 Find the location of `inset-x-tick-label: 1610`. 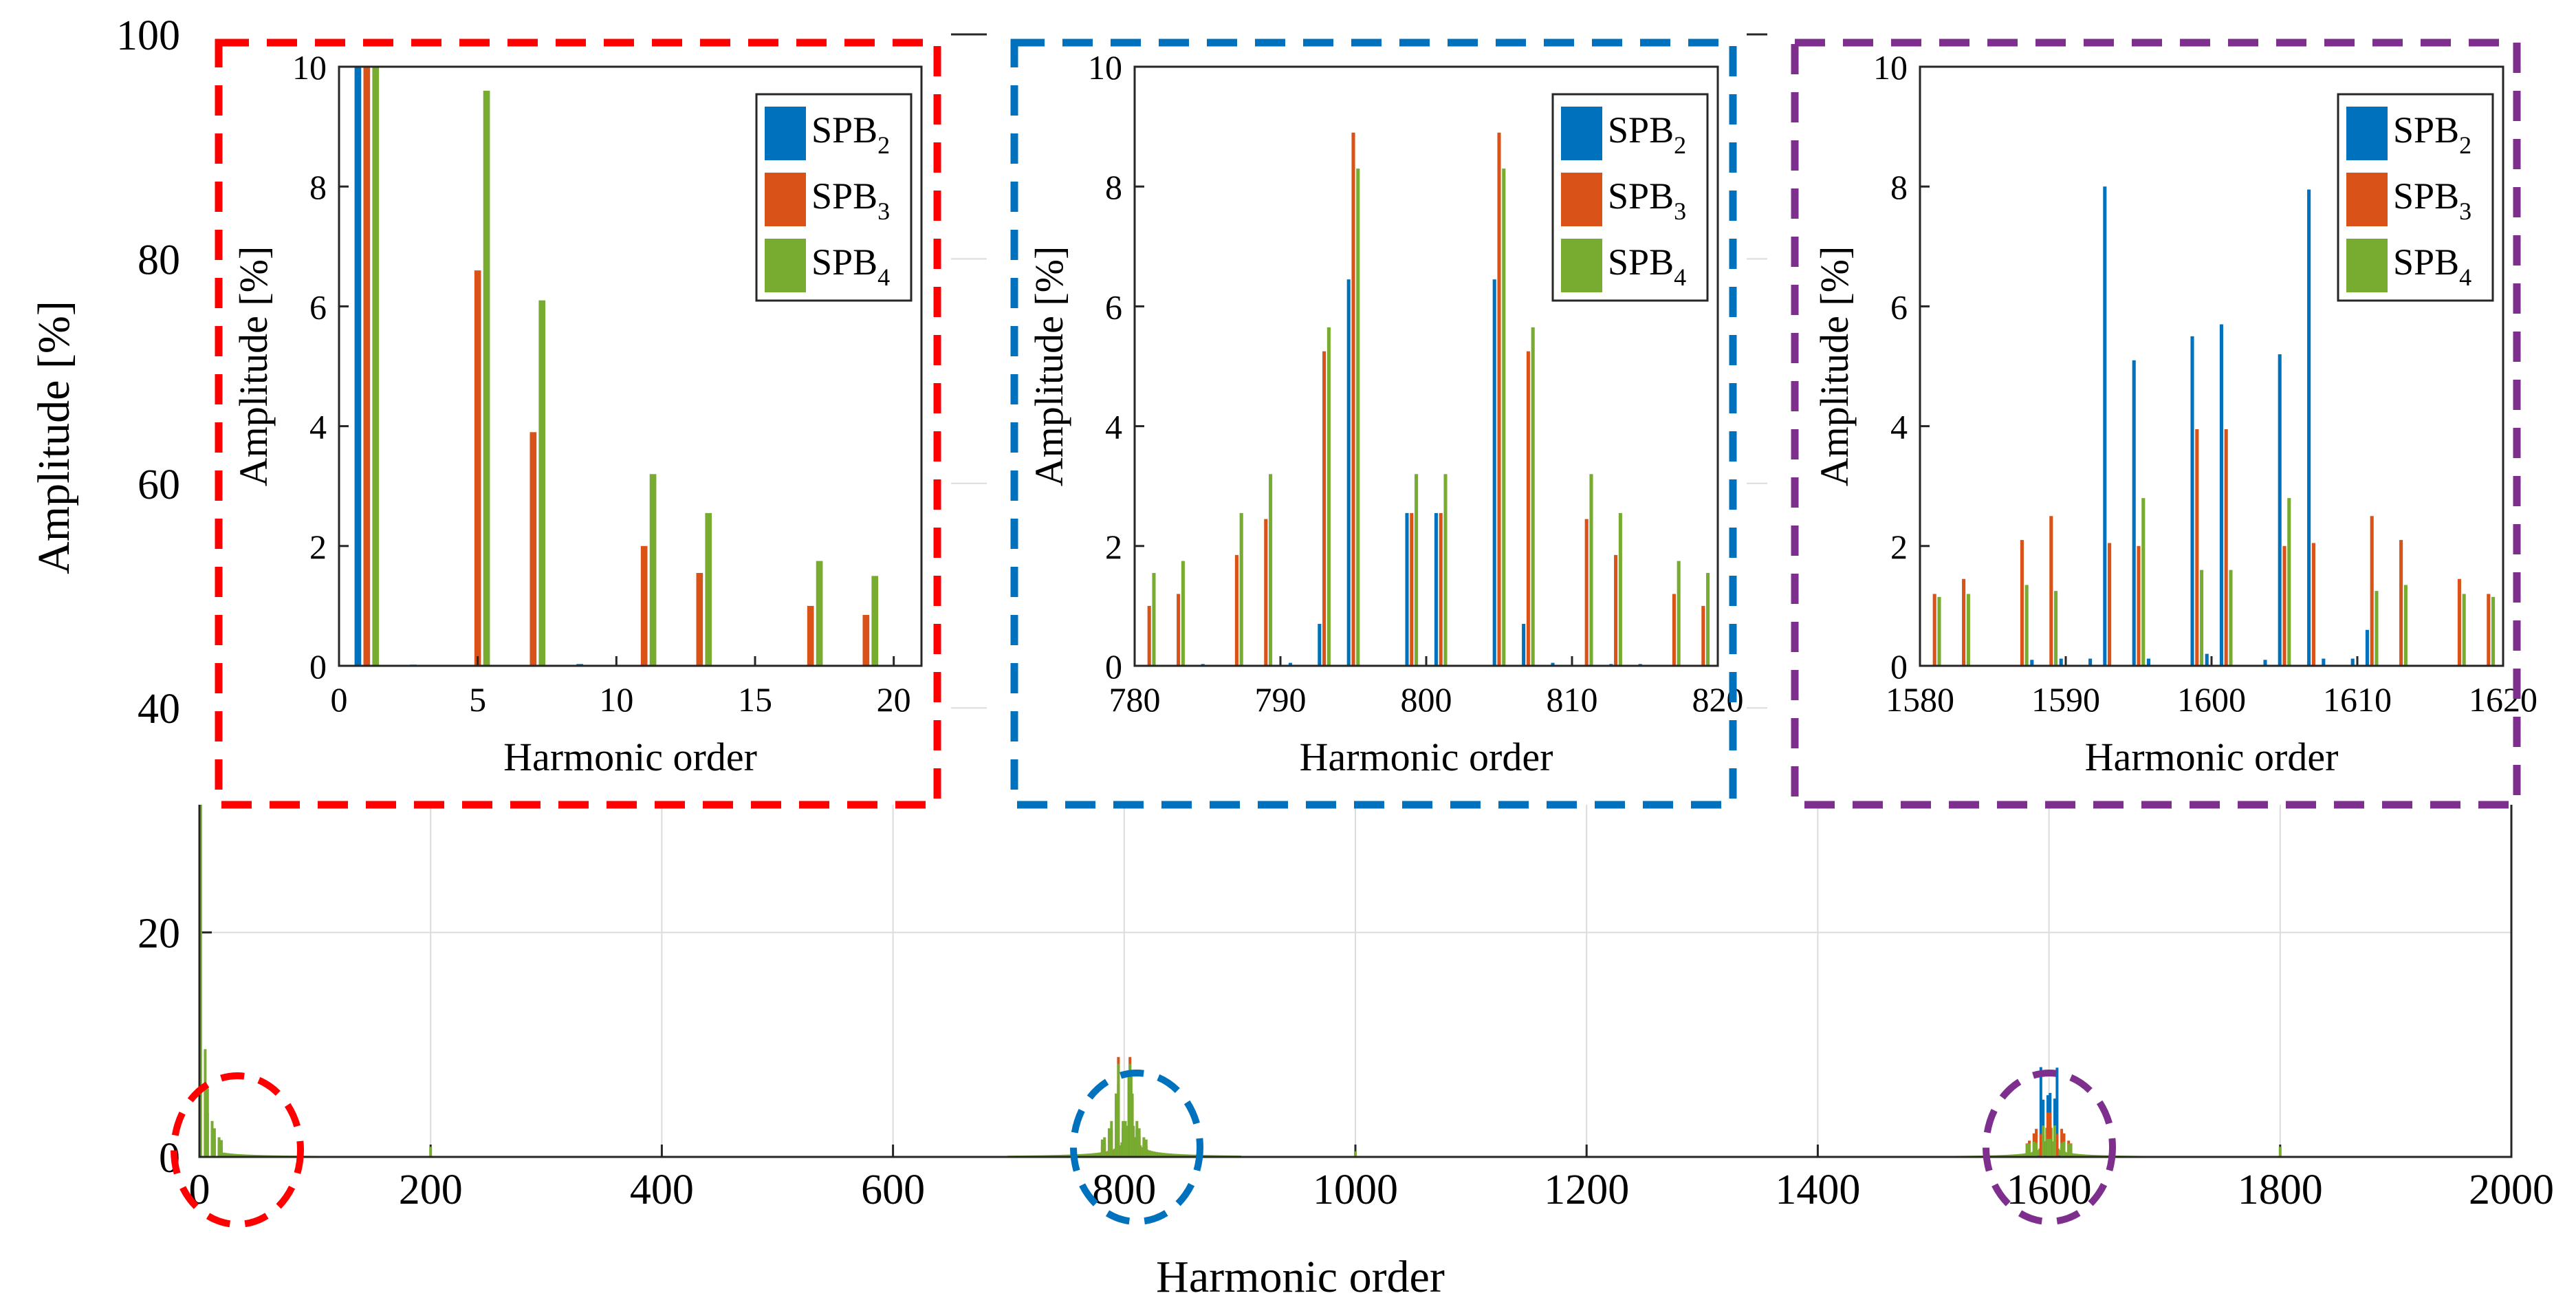

inset-x-tick-label: 1610 is located at coordinates (2357, 699).